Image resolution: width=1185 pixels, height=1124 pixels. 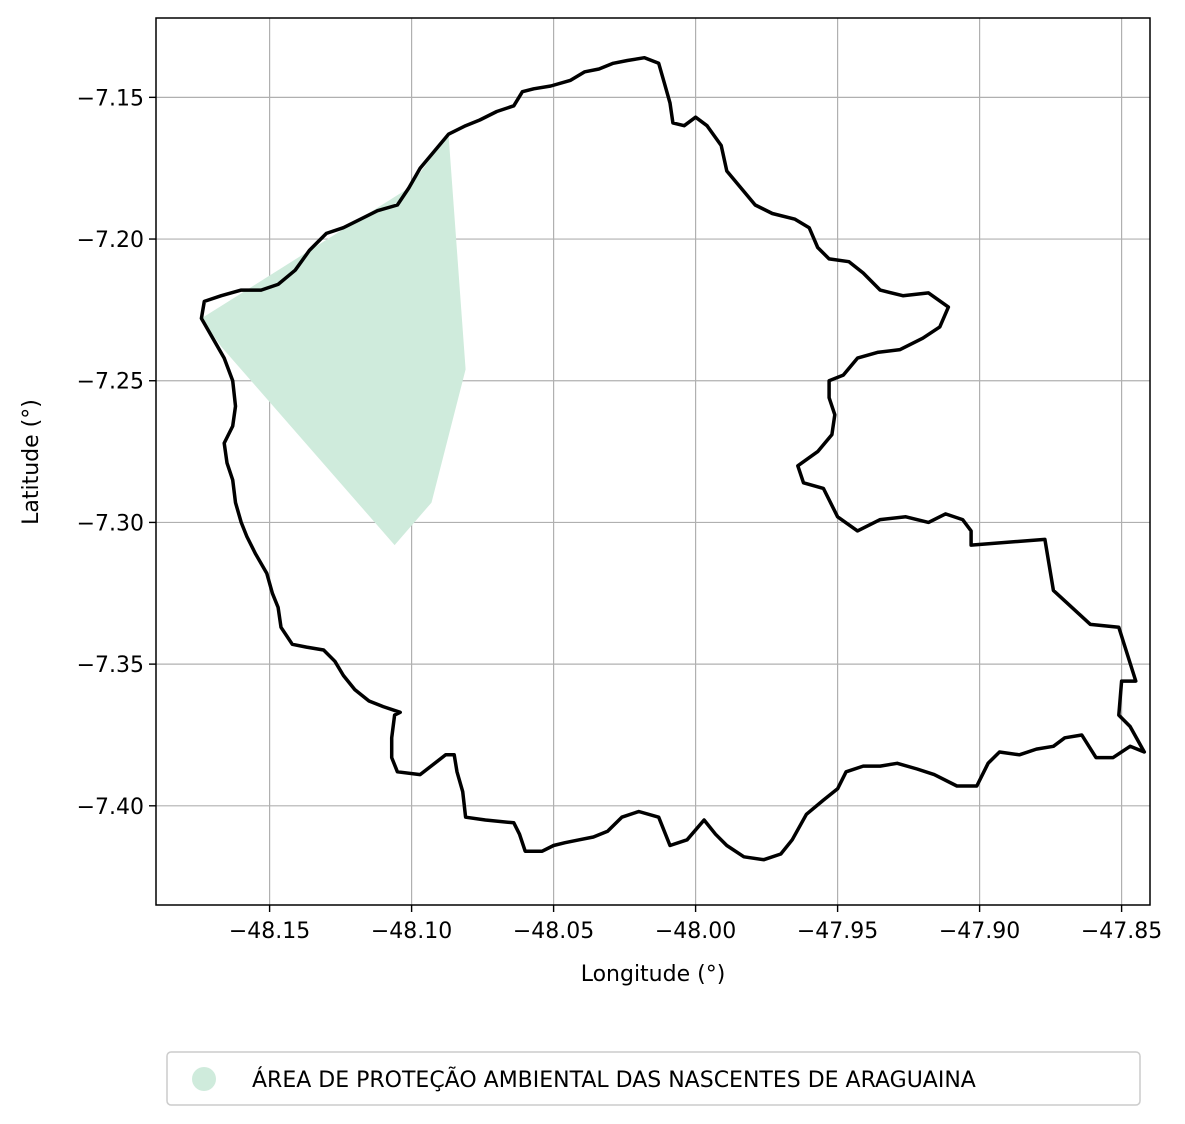 I want to click on x-tick-label: −48.15, so click(x=269, y=931).